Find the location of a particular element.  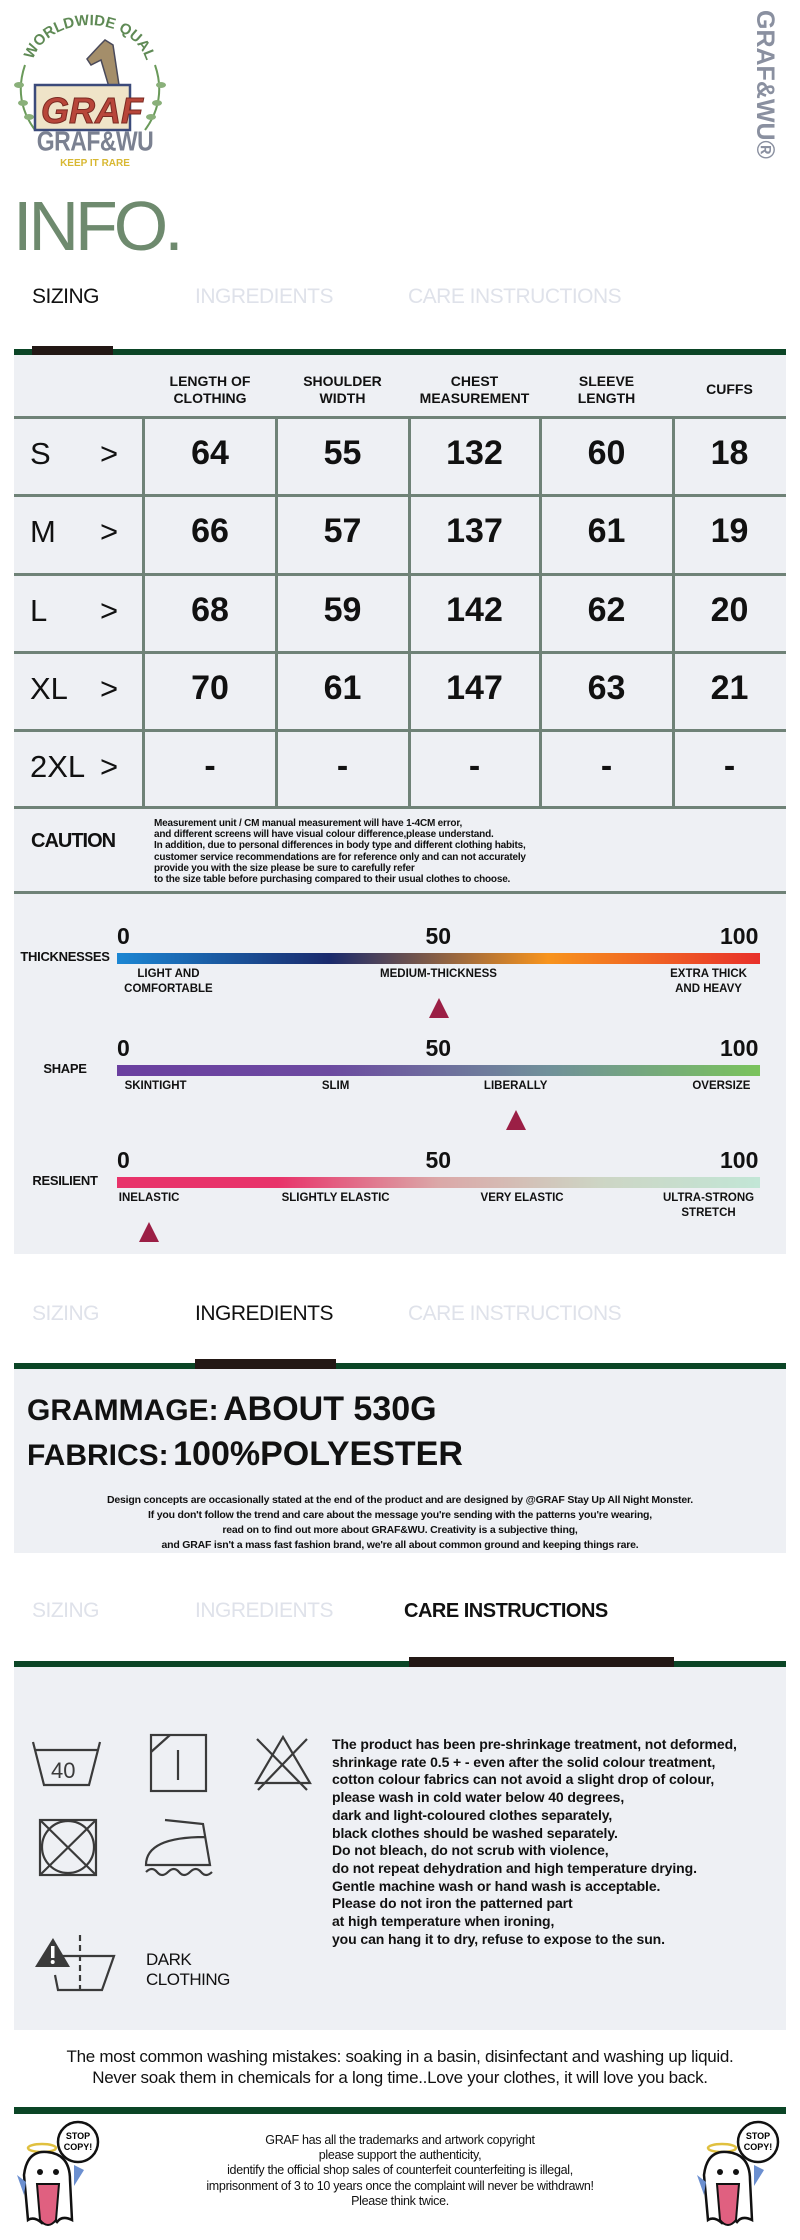

size-value: 20 is located at coordinates (729, 610).